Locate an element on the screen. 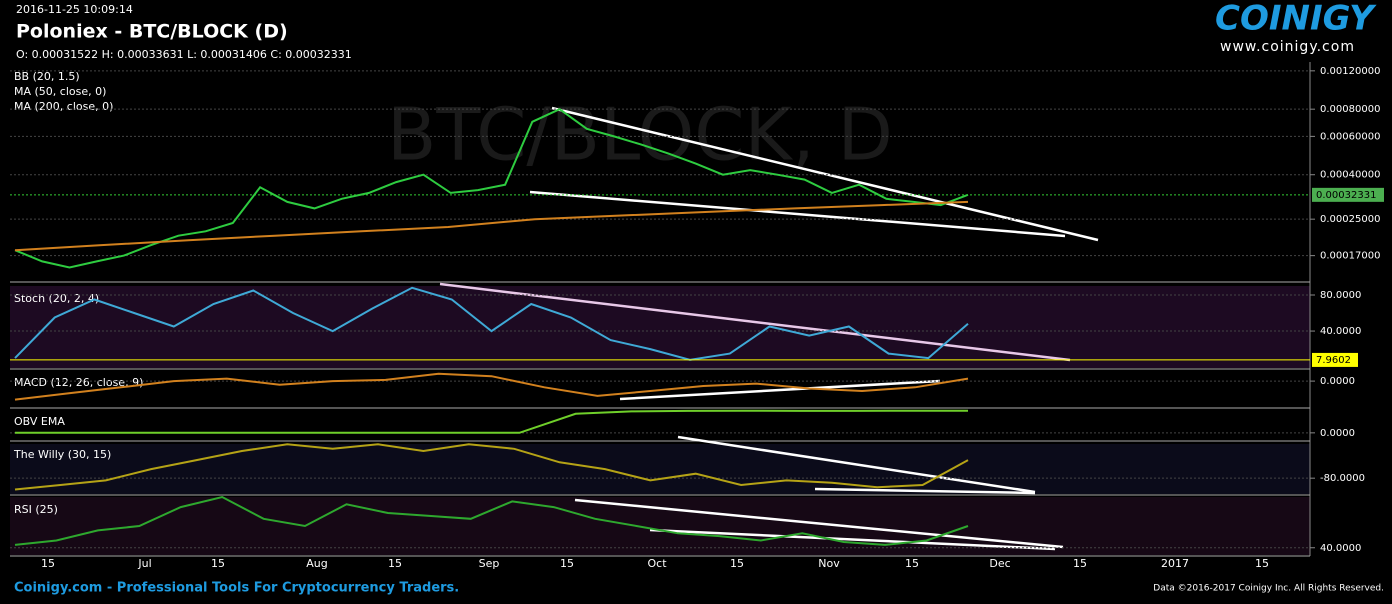 The height and width of the screenshot is (604, 1392). willy-bg is located at coordinates (660, 469).